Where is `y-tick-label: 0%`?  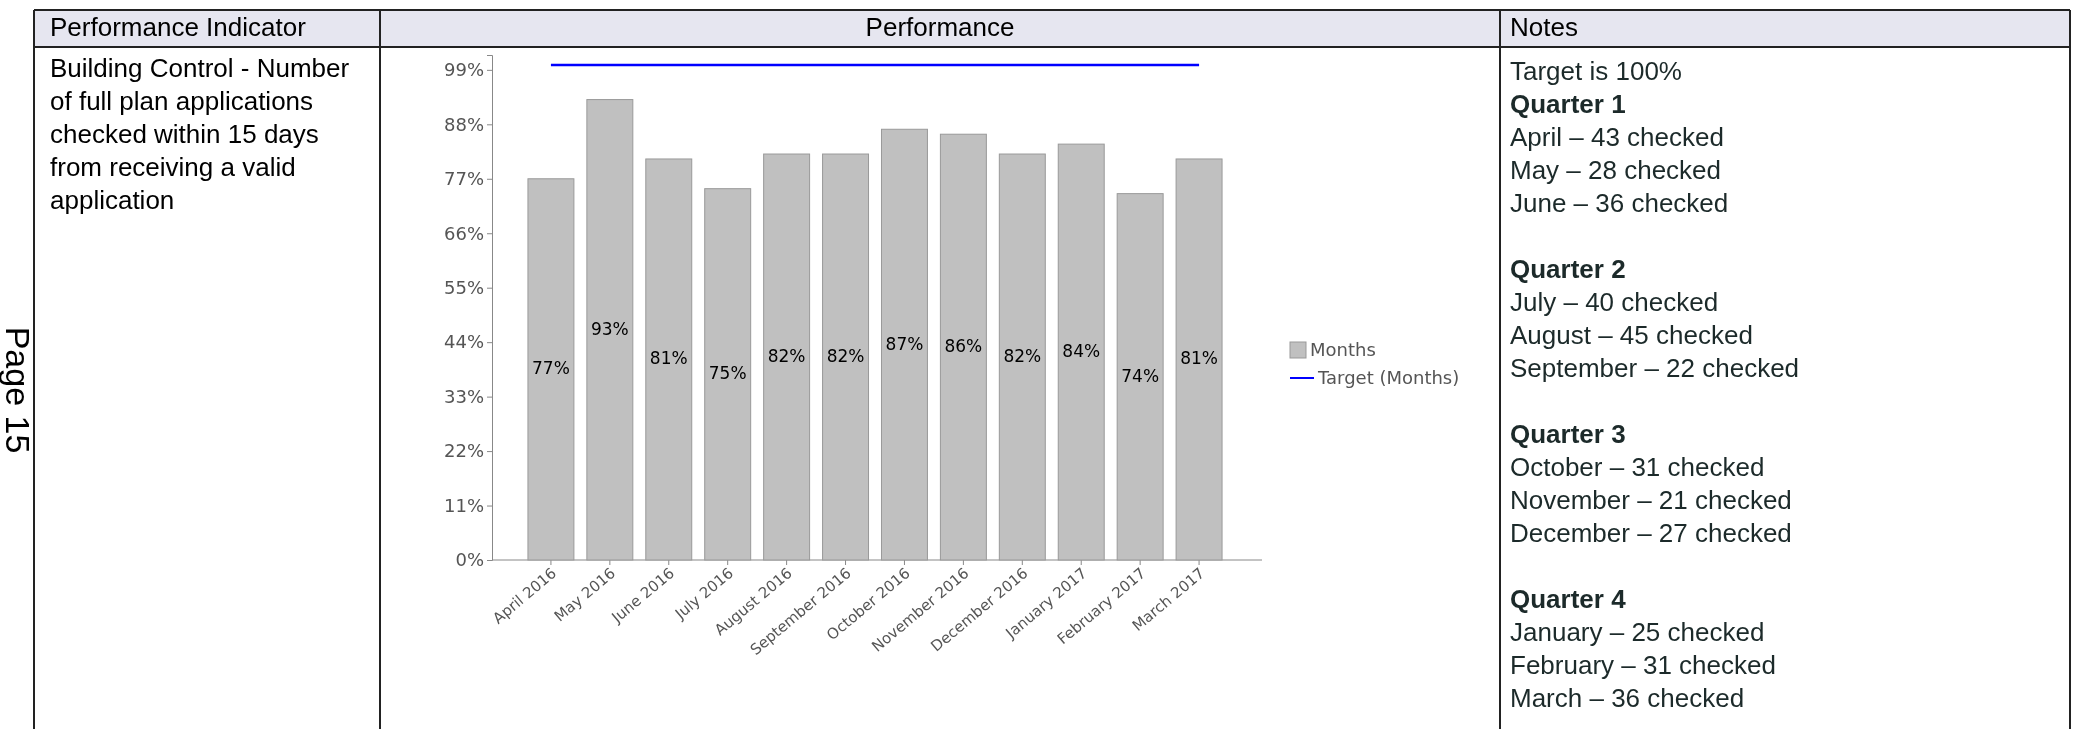
y-tick-label: 0% is located at coordinates (469, 560).